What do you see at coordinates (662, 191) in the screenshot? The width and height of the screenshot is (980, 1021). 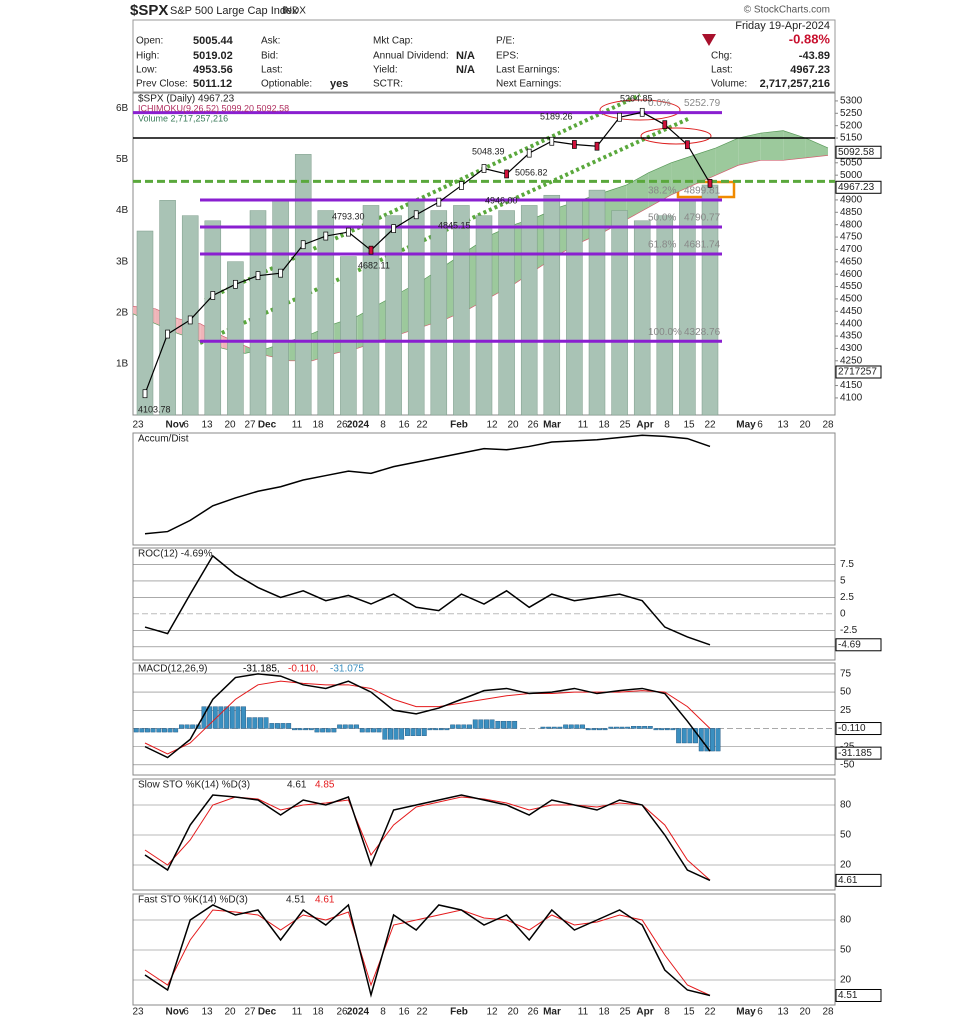 I see `fib-label: 38.2%` at bounding box center [662, 191].